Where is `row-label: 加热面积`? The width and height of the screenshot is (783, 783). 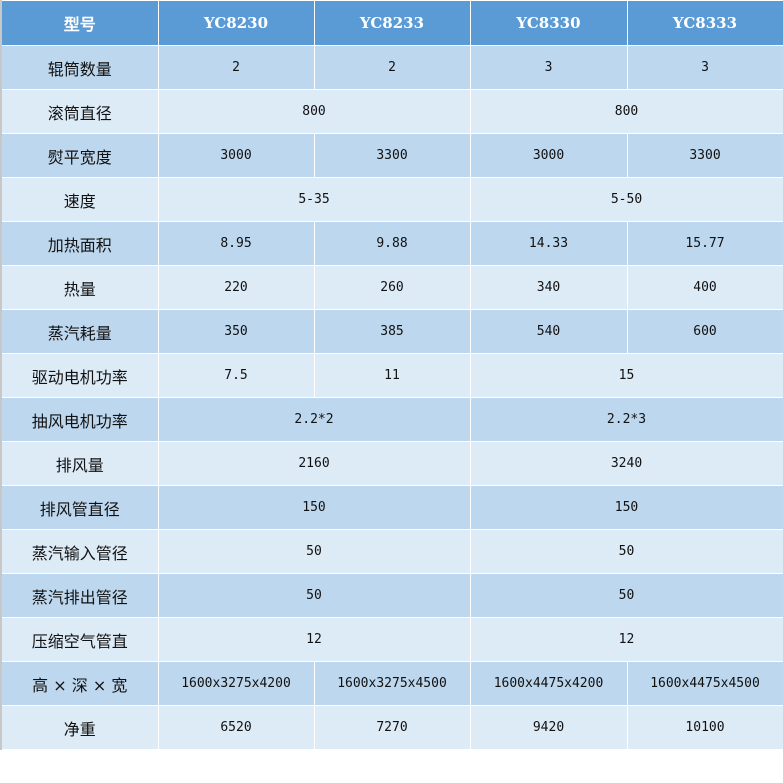 row-label: 加热面积 is located at coordinates (79, 243).